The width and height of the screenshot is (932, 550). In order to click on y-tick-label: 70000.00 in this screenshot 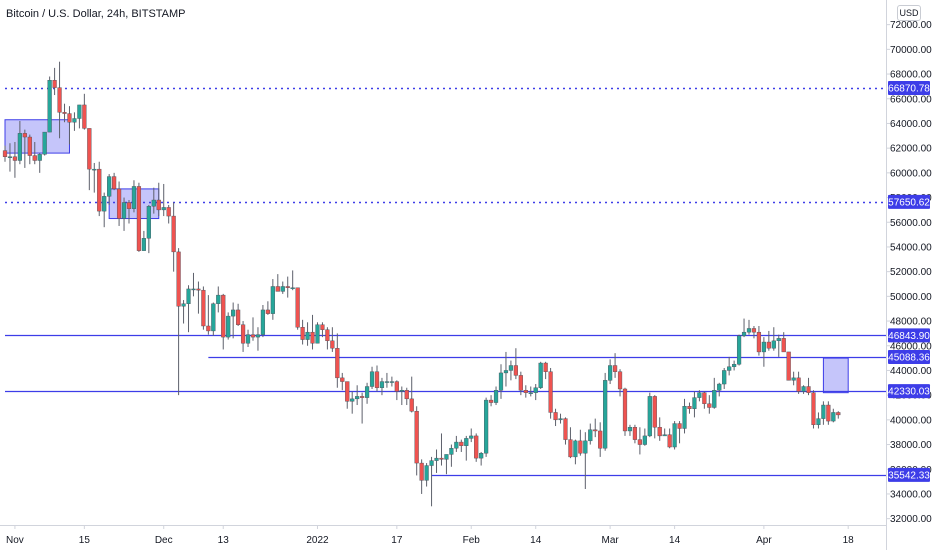, I will do `click(911, 50)`.